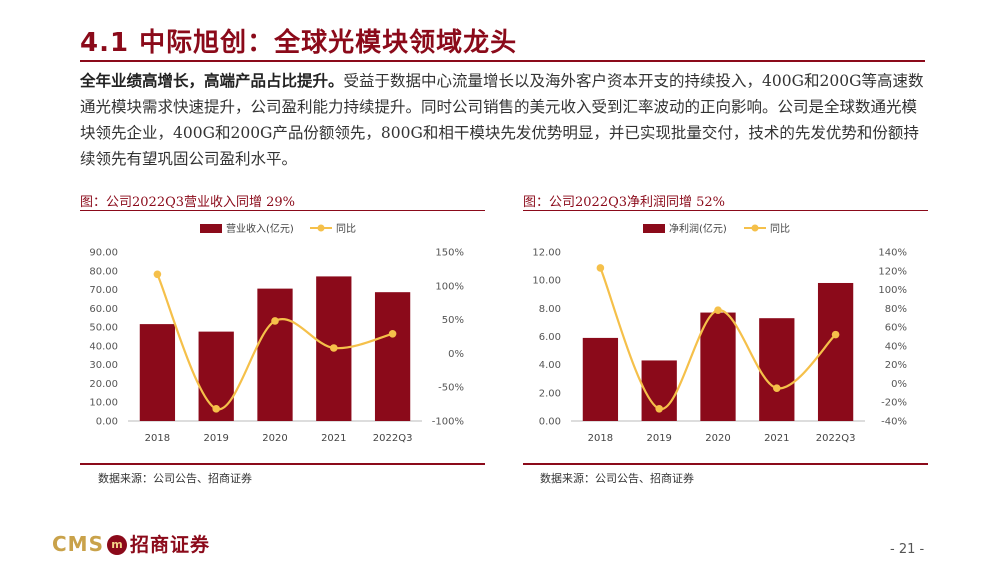  What do you see at coordinates (103, 384) in the screenshot?
I see `y-tick-left: 20.00` at bounding box center [103, 384].